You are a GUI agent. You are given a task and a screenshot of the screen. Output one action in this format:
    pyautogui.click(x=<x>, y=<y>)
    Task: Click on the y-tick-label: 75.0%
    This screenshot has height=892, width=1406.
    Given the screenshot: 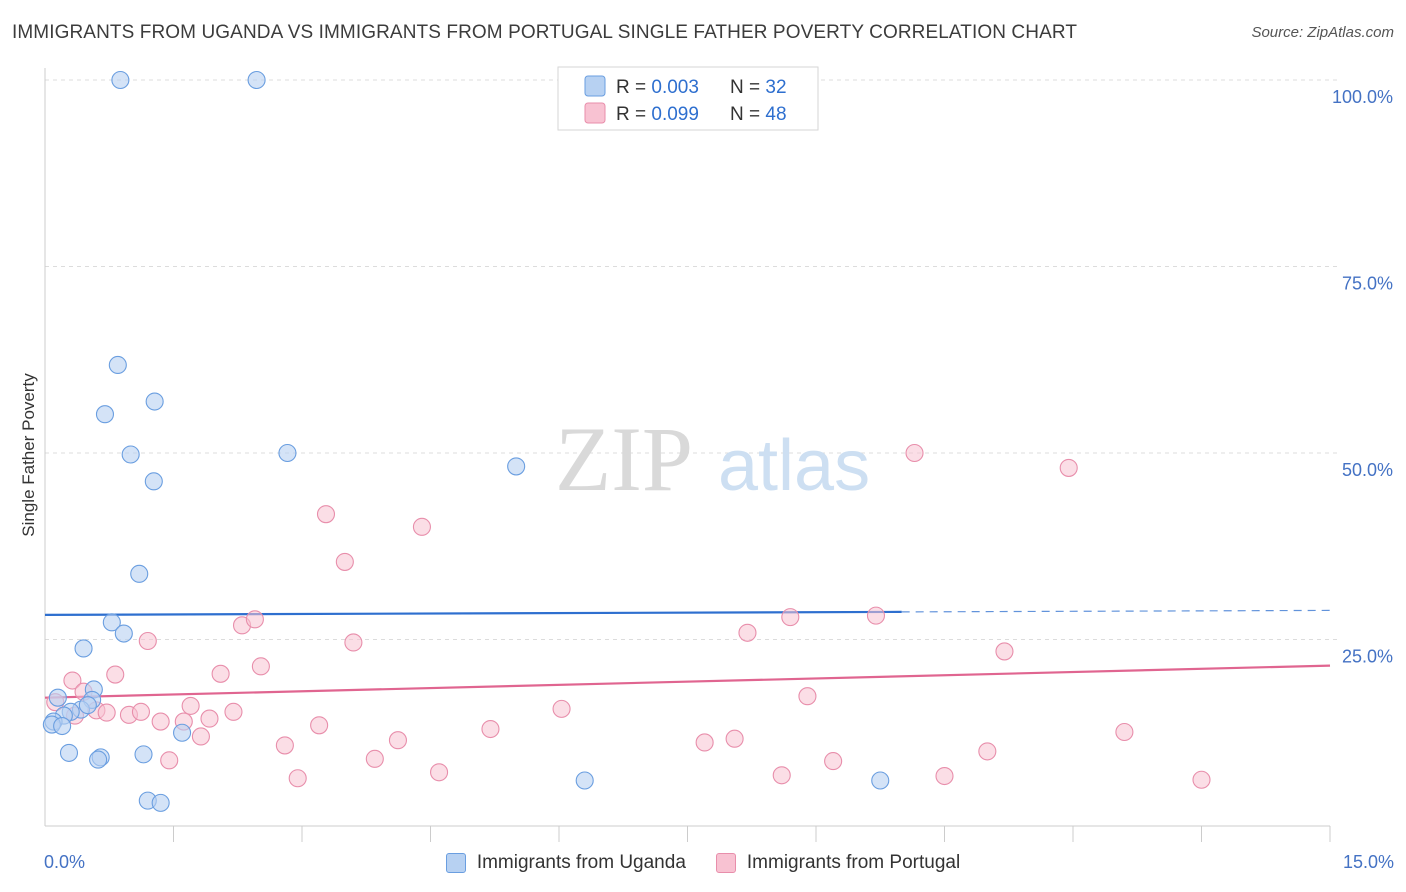 What is the action you would take?
    pyautogui.click(x=1367, y=284)
    